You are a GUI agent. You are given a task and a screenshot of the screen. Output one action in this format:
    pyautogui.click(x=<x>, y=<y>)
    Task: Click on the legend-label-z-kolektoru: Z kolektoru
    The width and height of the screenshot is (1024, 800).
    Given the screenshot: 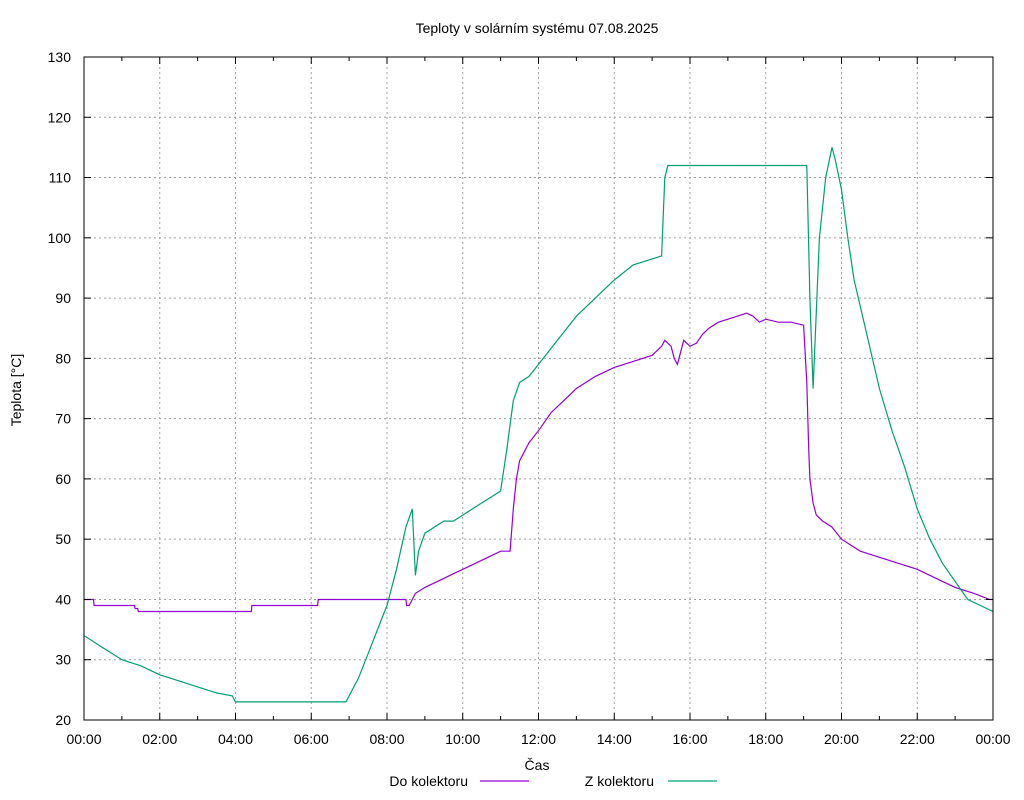 What is the action you would take?
    pyautogui.click(x=619, y=781)
    